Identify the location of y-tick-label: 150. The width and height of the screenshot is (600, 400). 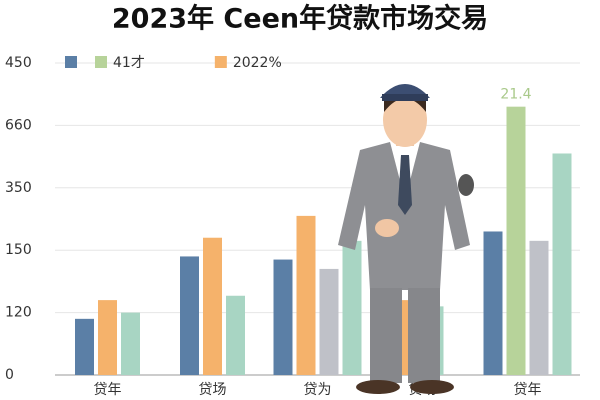
(18, 250).